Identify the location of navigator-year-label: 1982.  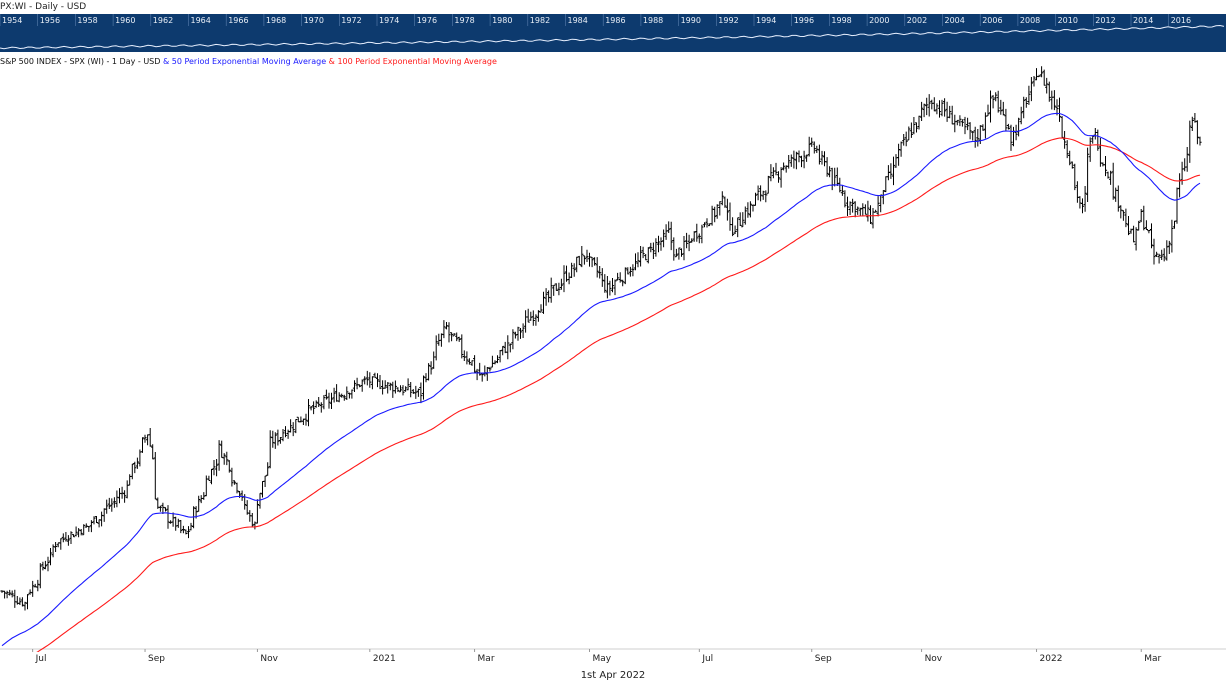
(540, 20).